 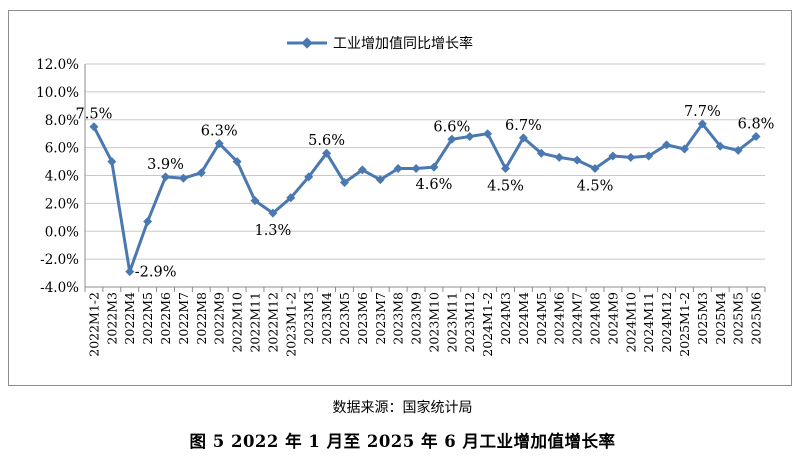 I want to click on y-tick-label: 12.0%, so click(x=57, y=65).